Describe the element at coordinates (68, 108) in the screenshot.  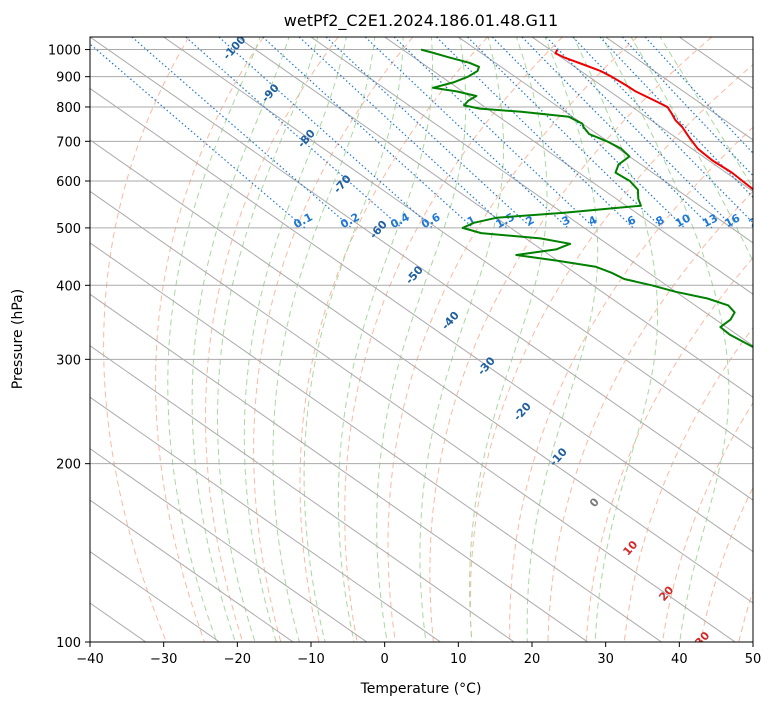
I see `y-tick-label: 800` at that location.